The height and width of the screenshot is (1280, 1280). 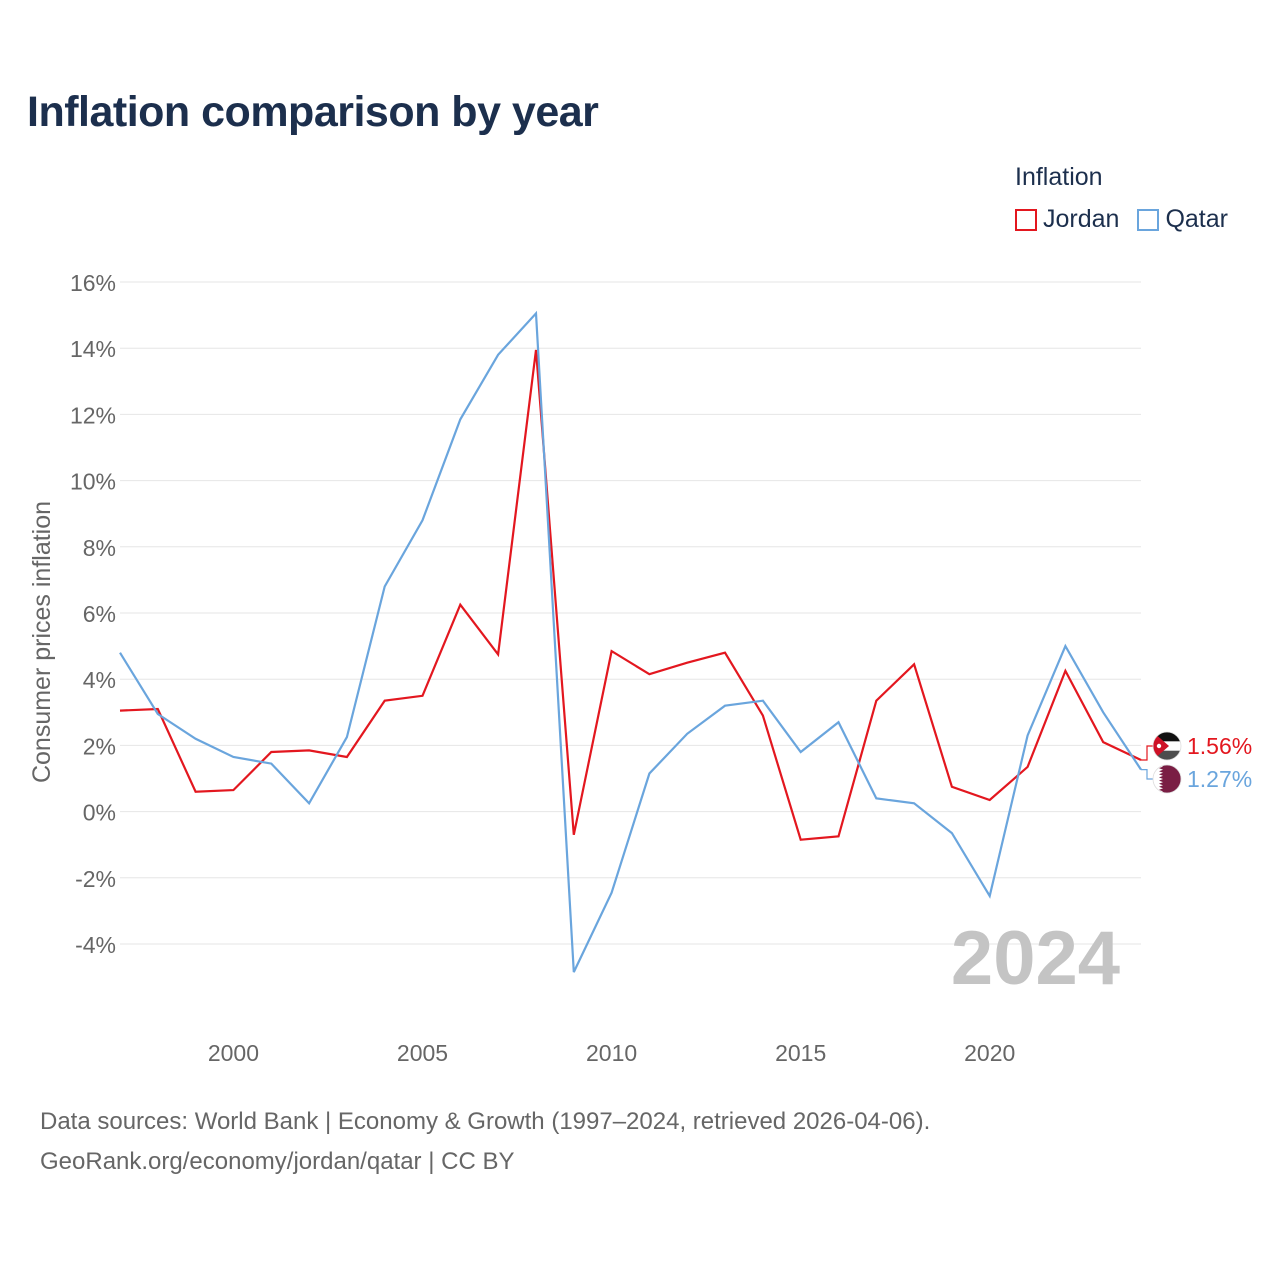 What do you see at coordinates (1059, 177) in the screenshot?
I see `legend-title: Inflation` at bounding box center [1059, 177].